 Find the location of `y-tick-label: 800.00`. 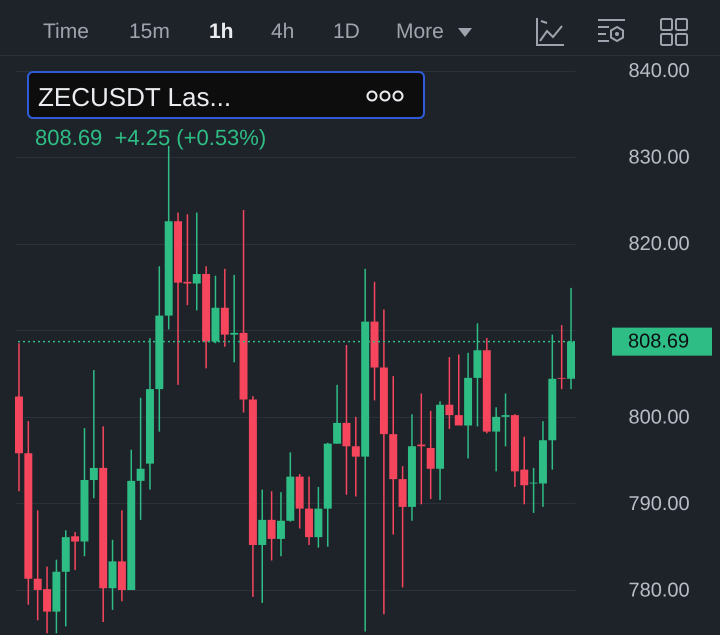

y-tick-label: 800.00 is located at coordinates (659, 417).